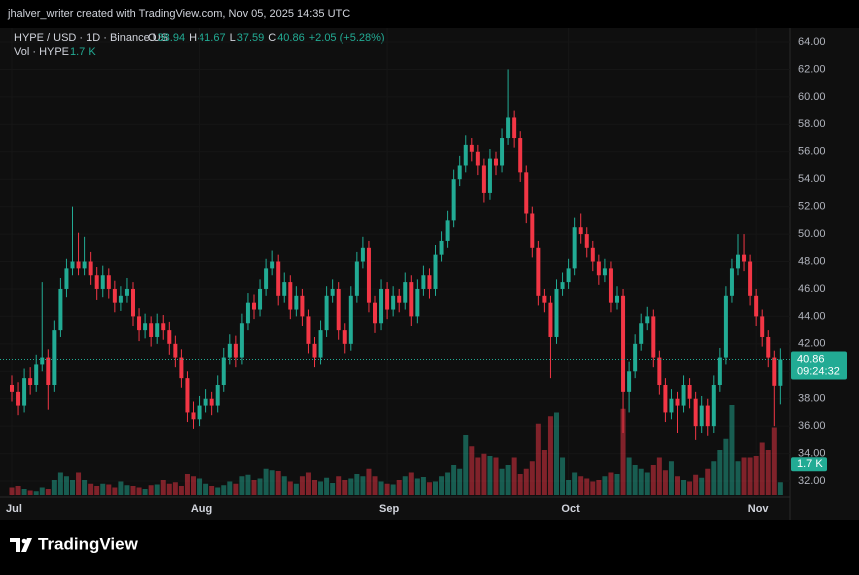  What do you see at coordinates (272, 38) in the screenshot?
I see `ohlc-letter: C` at bounding box center [272, 38].